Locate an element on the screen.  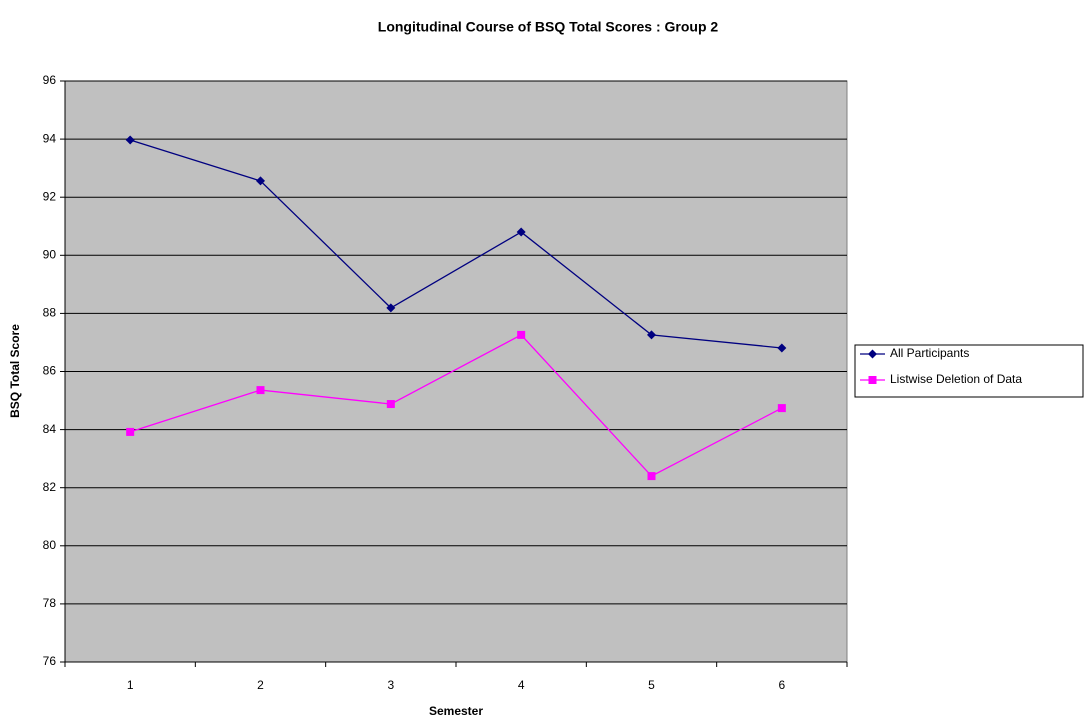
y-tick-label: 96 is located at coordinates (50, 80).